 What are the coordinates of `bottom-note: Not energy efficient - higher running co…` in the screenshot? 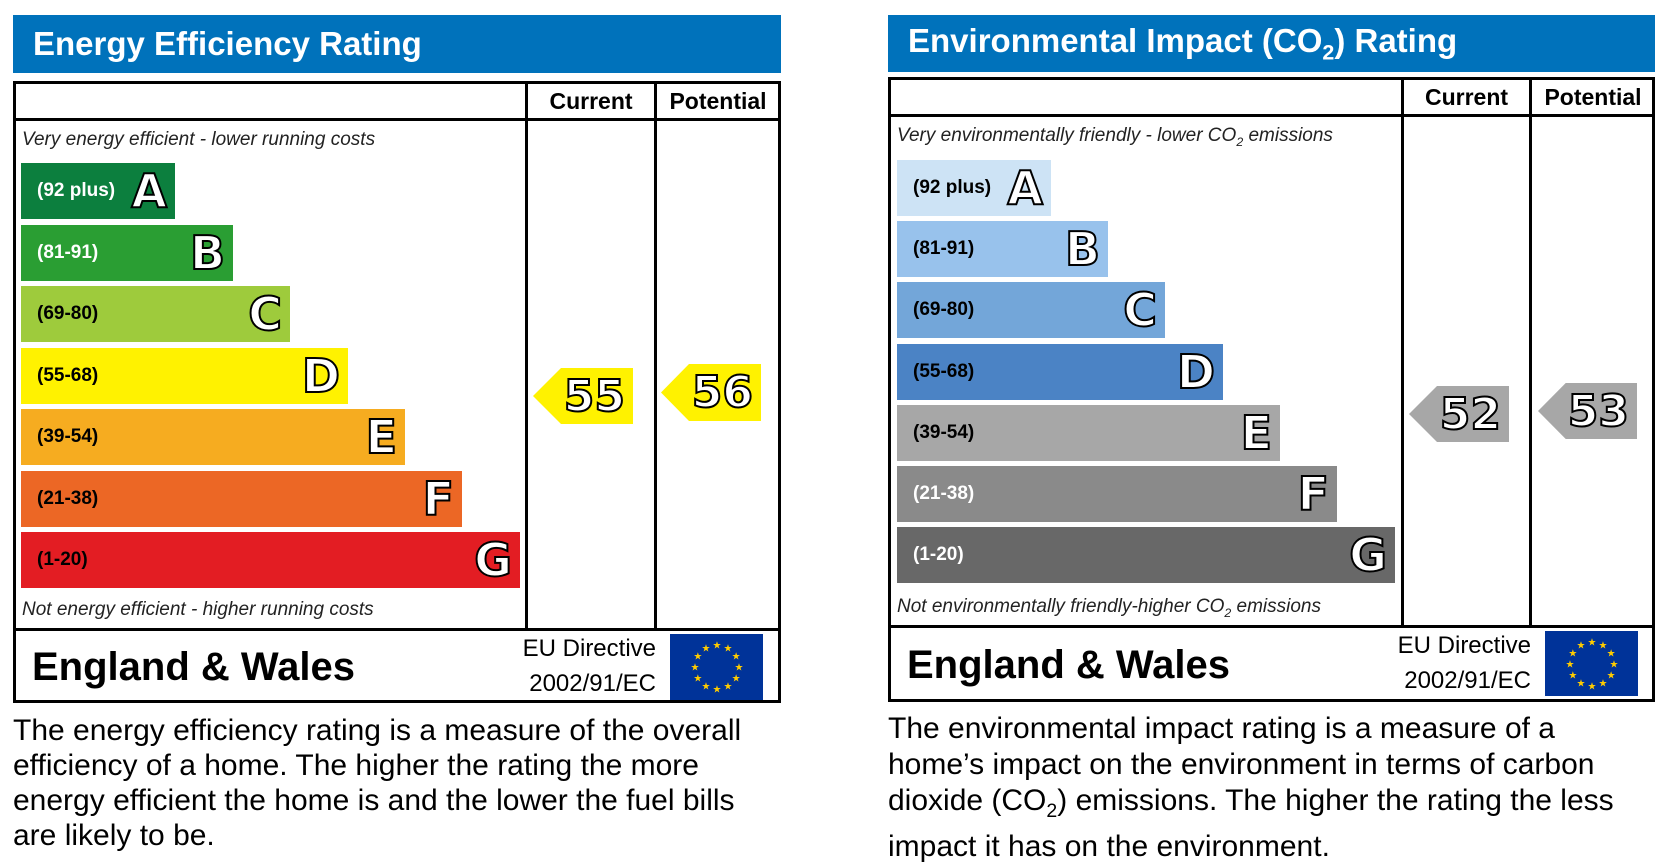 It's located at (198, 609).